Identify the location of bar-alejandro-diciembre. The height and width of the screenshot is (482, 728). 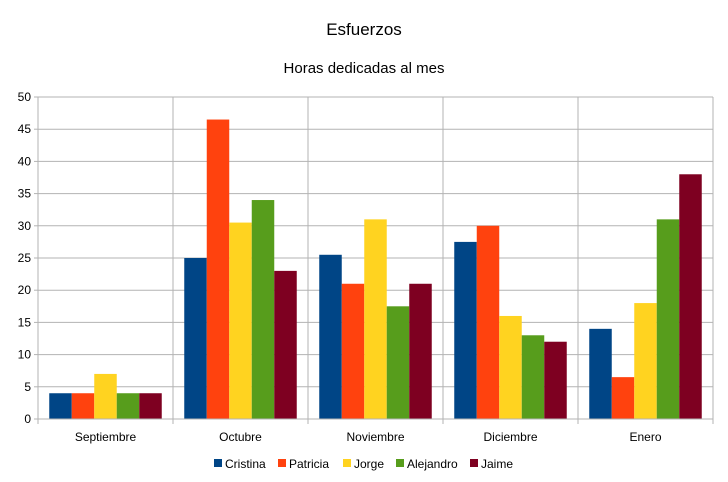
(533, 377).